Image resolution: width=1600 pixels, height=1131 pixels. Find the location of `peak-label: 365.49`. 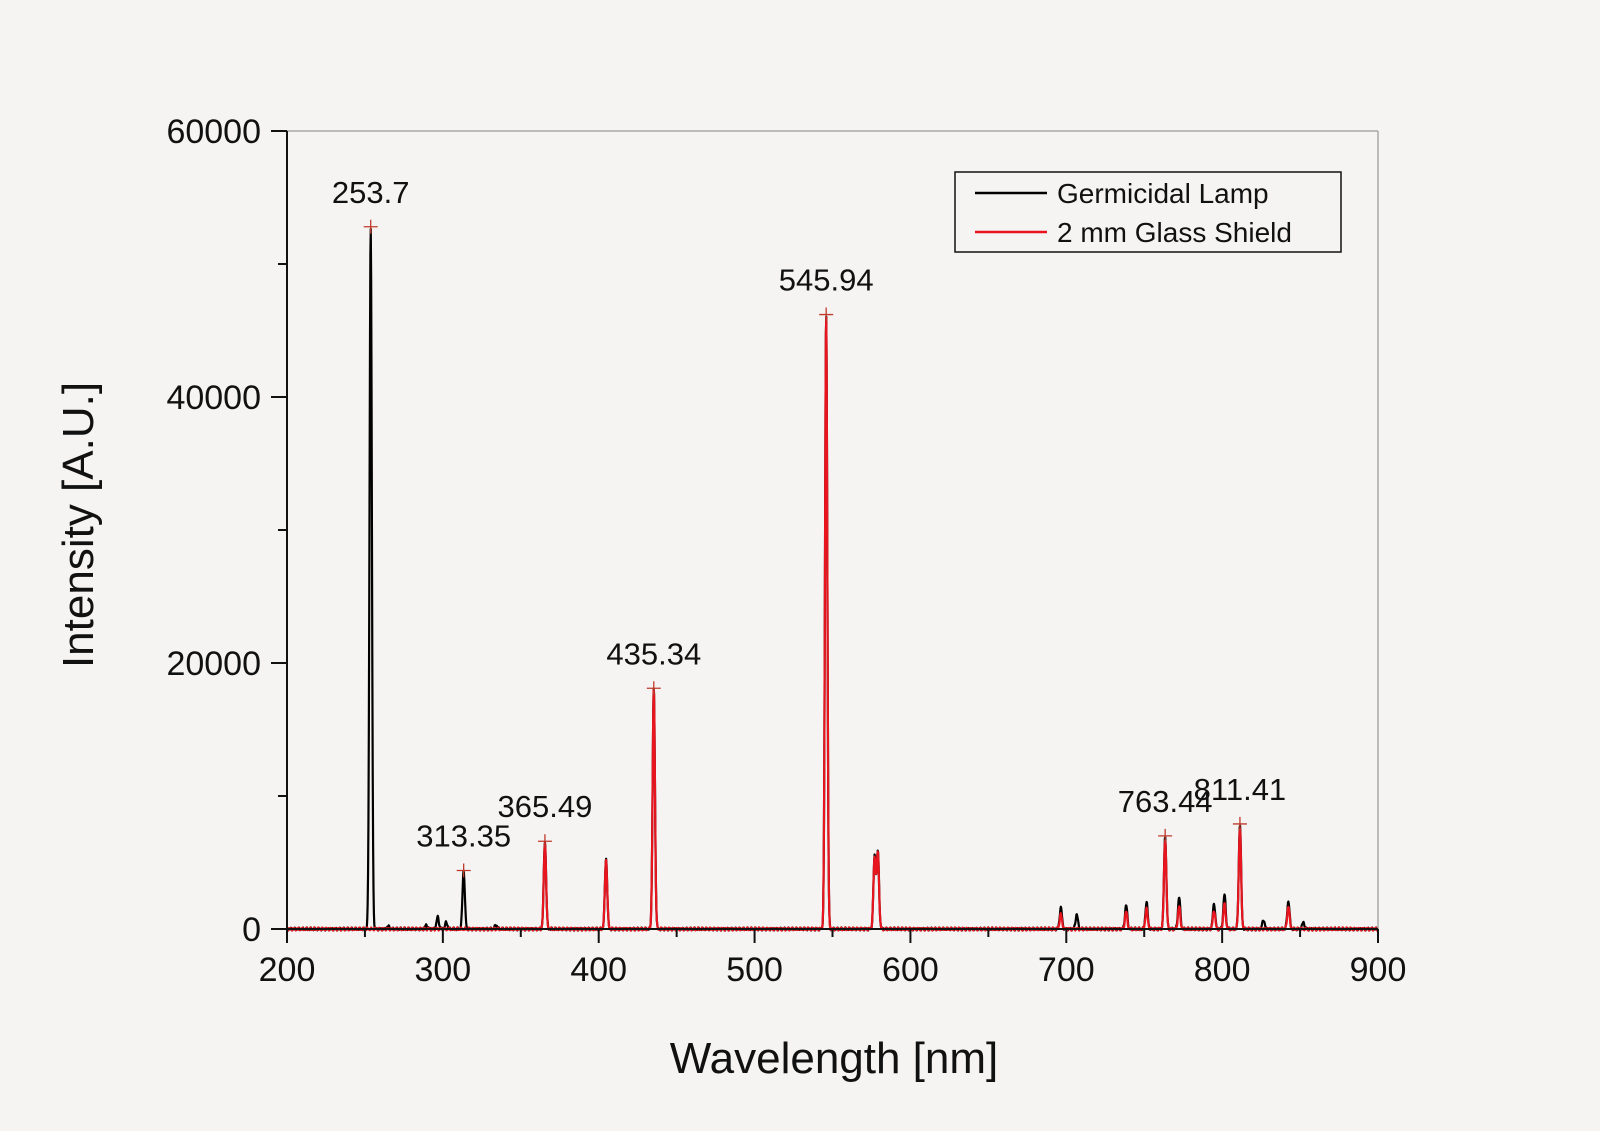

peak-label: 365.49 is located at coordinates (545, 806).